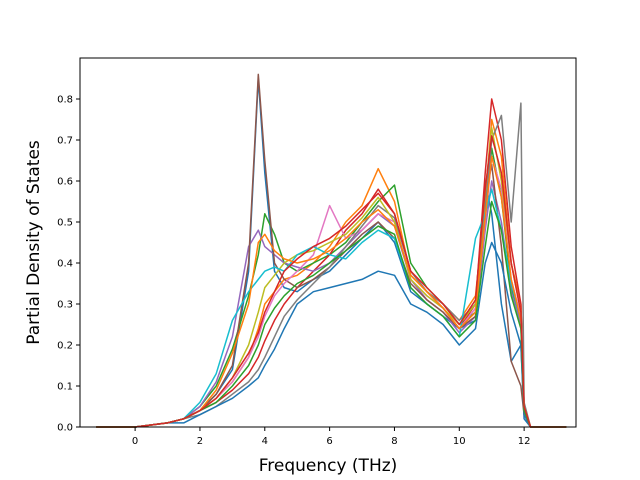  I want to click on x-tick-label: 10, so click(459, 441).